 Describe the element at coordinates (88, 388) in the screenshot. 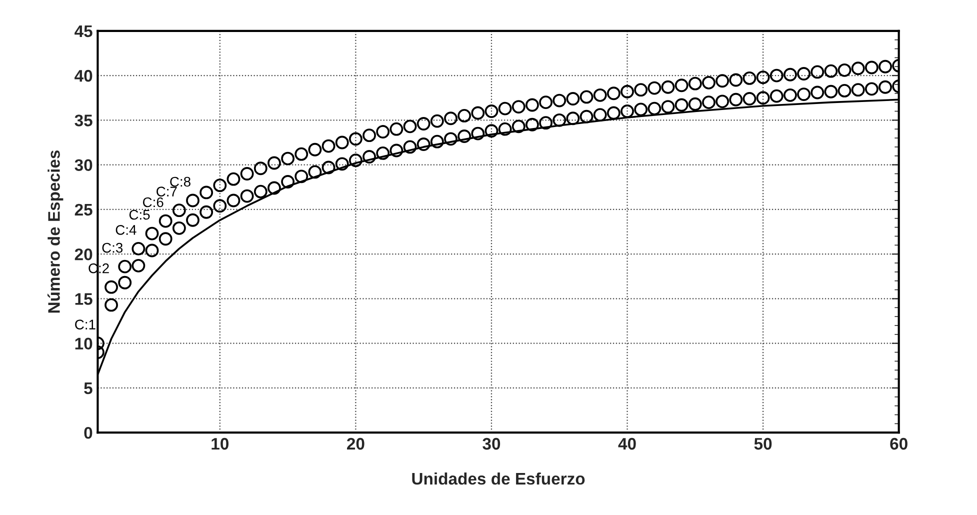

I see `y-tick-label: 5` at that location.